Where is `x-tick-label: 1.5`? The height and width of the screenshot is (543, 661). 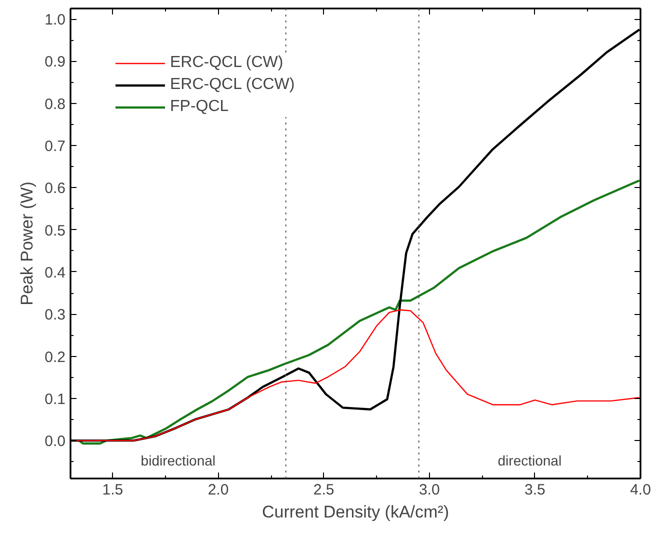 x-tick-label: 1.5 is located at coordinates (113, 490).